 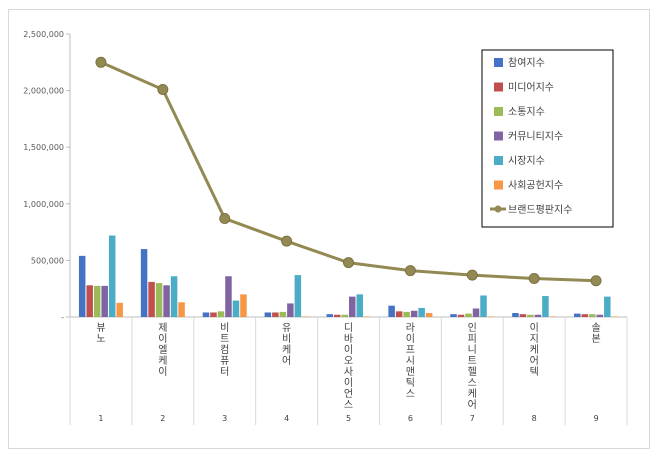 I want to click on rank-label: 5, so click(x=348, y=418).